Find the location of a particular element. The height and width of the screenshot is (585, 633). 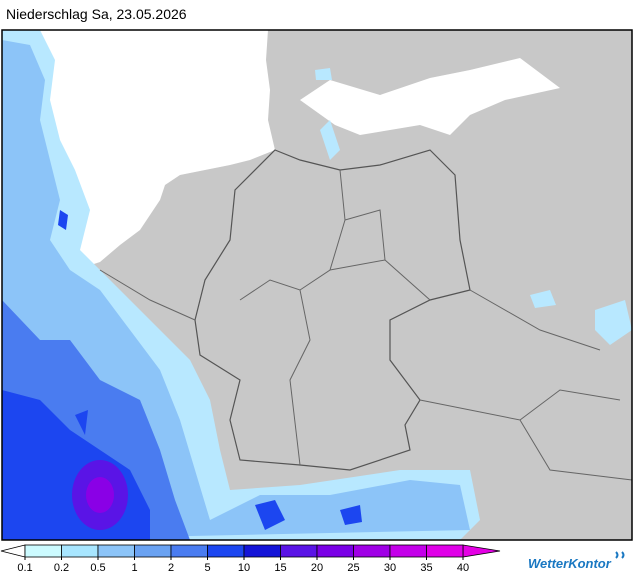

legend-tick-label: 30 is located at coordinates (390, 568).